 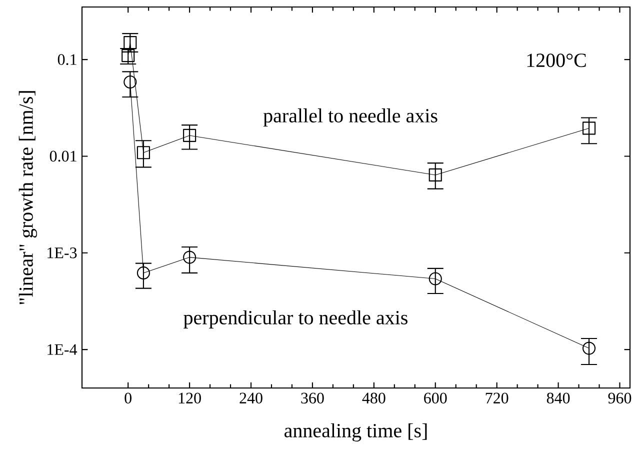 What do you see at coordinates (374, 398) in the screenshot?
I see `x-tick-label: 480` at bounding box center [374, 398].